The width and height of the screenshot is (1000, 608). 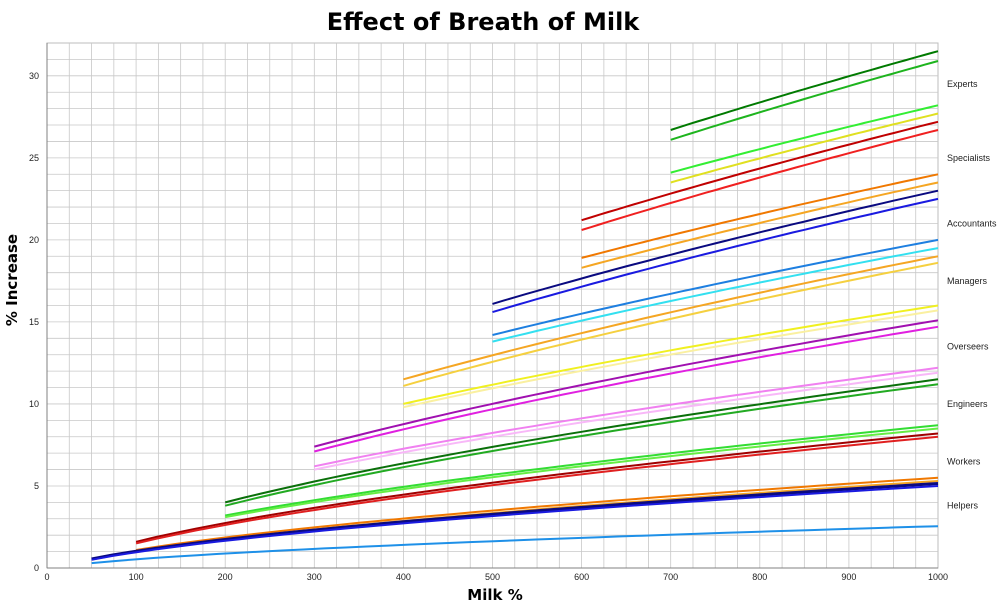 I want to click on series-line: Engineers B, so click(x=626, y=421).